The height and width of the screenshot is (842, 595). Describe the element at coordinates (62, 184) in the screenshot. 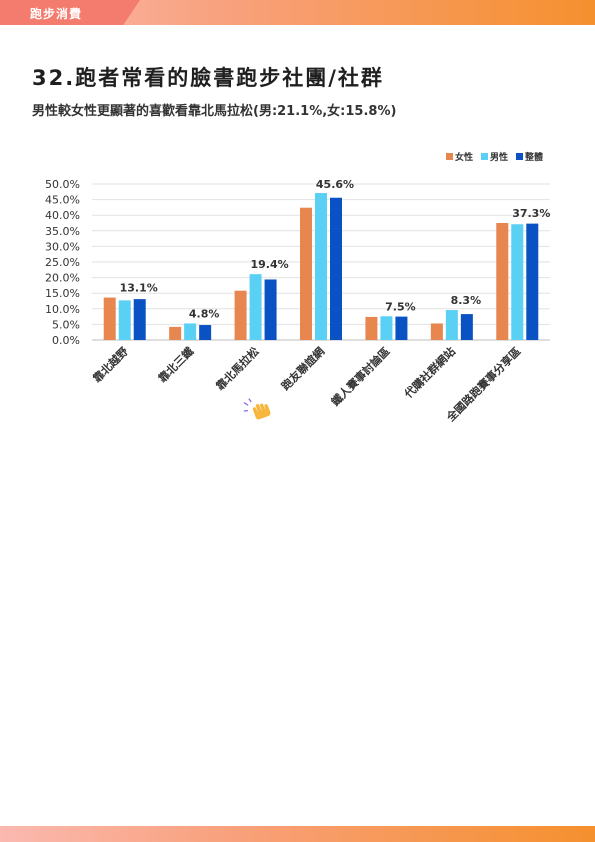

I see `y-tick-label: 50.0%` at that location.